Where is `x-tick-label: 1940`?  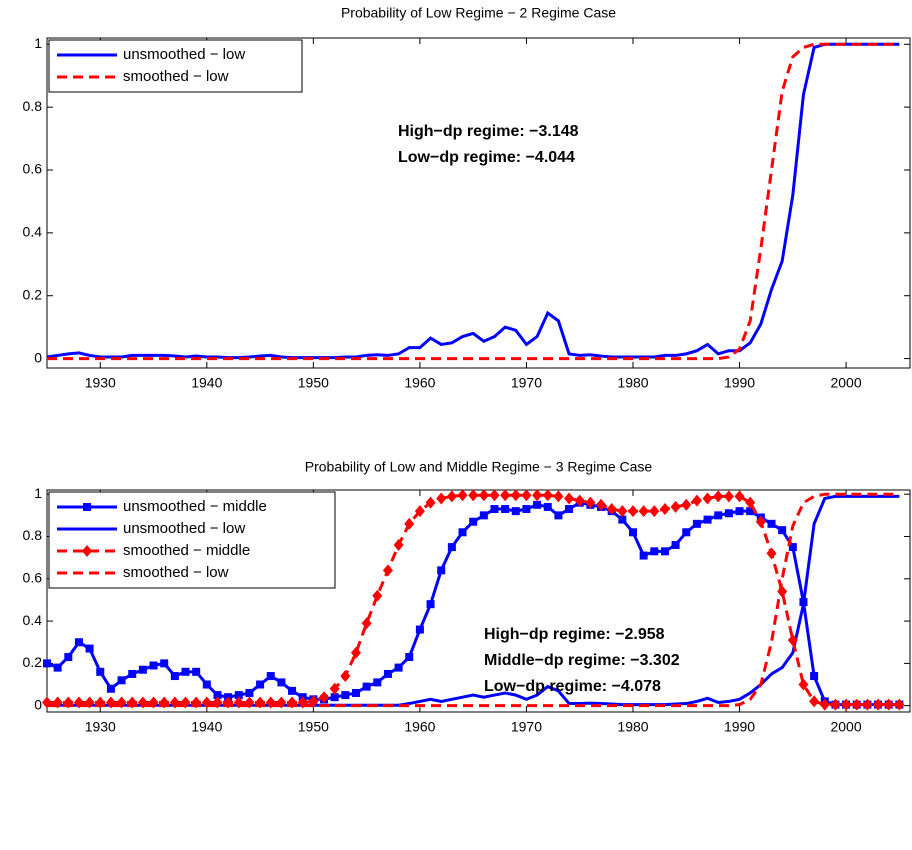 x-tick-label: 1940 is located at coordinates (206, 727).